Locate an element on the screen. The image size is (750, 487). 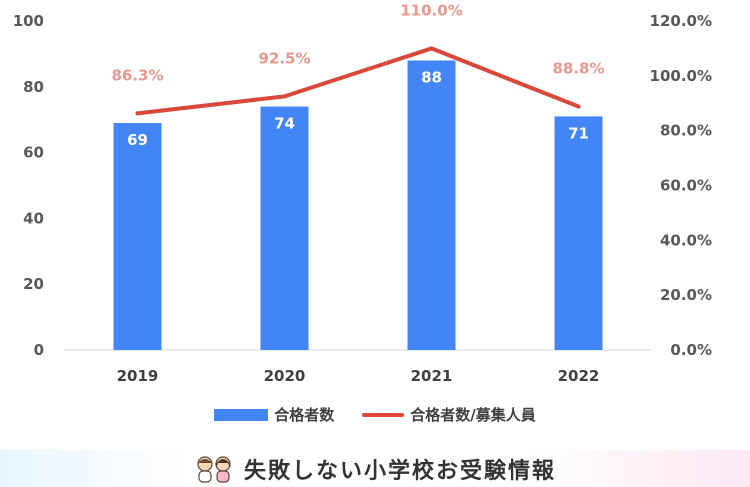
rate-value-label: 88.8% is located at coordinates (578, 69).